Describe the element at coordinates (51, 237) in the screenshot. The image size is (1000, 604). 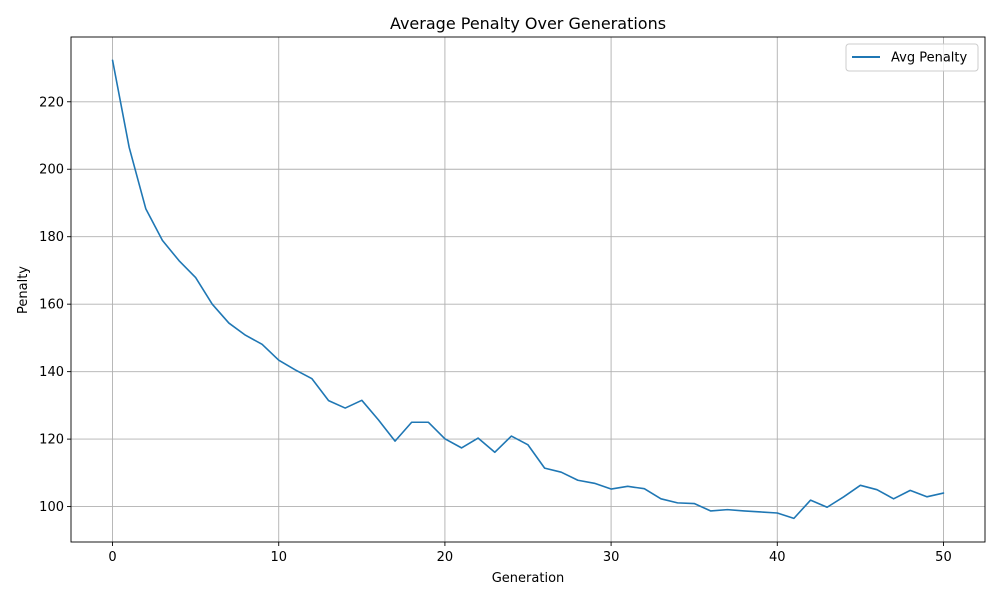
I see `y-tick-label: 180` at that location.